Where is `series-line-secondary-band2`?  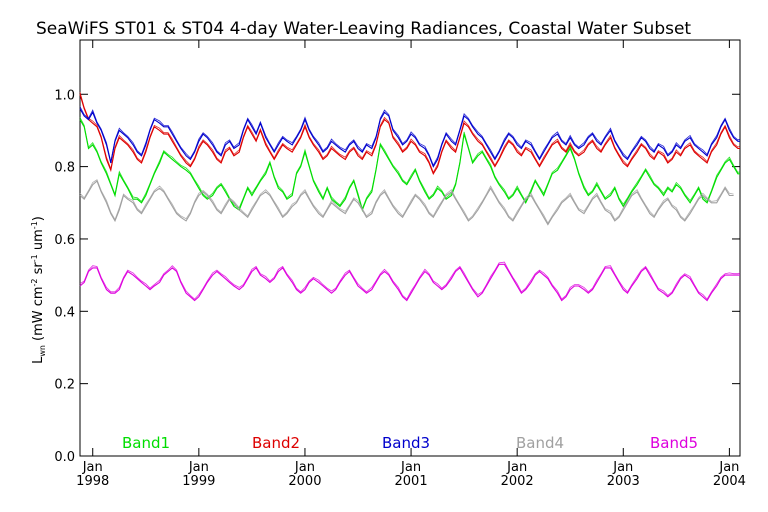
series-line-secondary-band2 is located at coordinates (410, 132).